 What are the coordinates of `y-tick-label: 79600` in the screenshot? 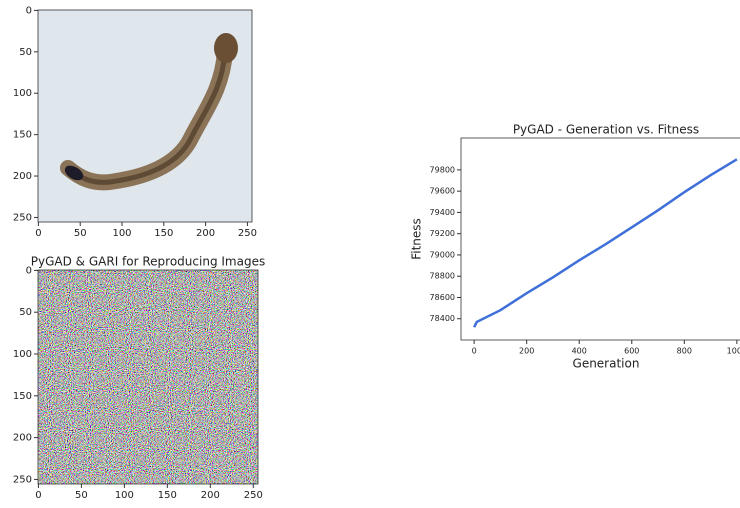 It's located at (442, 191).